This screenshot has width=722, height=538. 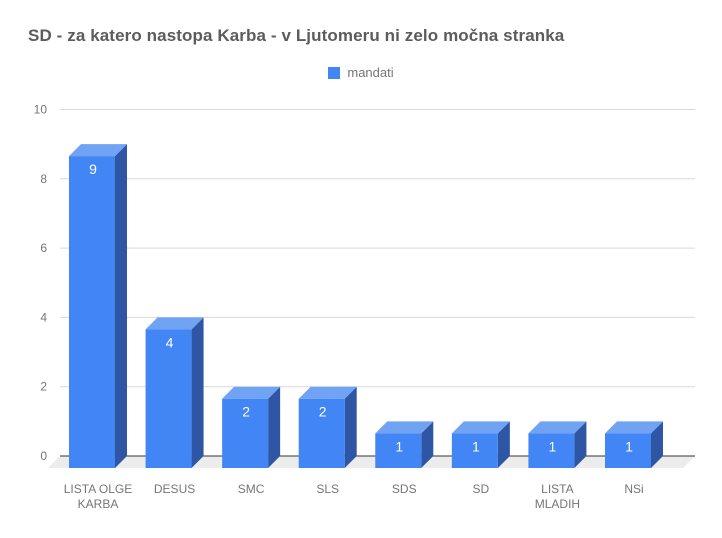 I want to click on bar-sds: 1, so click(x=404, y=444).